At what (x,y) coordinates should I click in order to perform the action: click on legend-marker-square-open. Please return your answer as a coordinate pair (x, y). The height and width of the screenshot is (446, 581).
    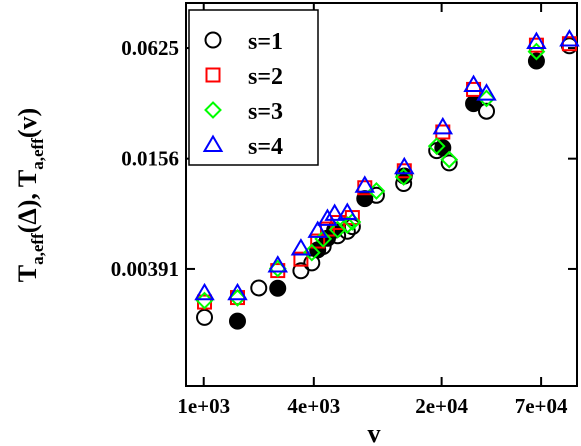
    Looking at the image, I should click on (213, 75).